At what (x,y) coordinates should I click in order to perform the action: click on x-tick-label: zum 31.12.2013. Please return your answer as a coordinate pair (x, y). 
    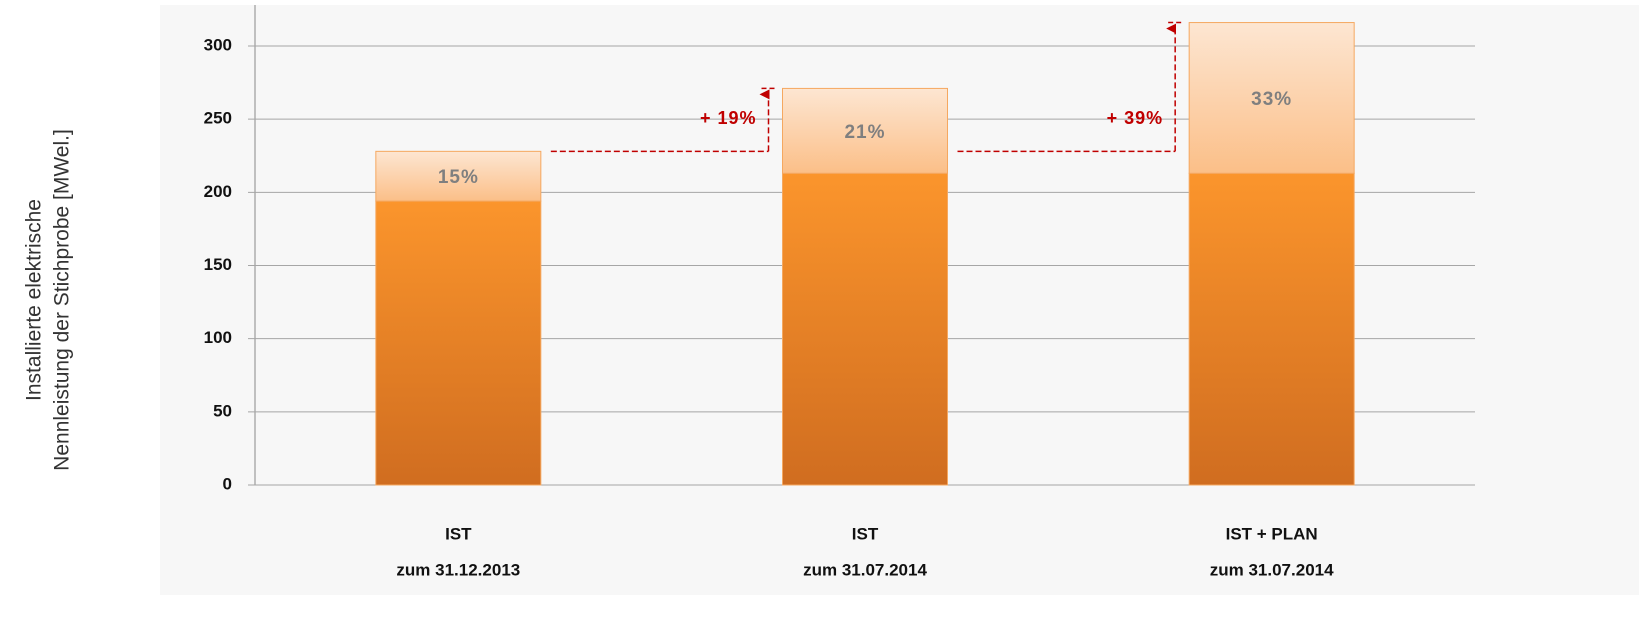
    Looking at the image, I should click on (458, 569).